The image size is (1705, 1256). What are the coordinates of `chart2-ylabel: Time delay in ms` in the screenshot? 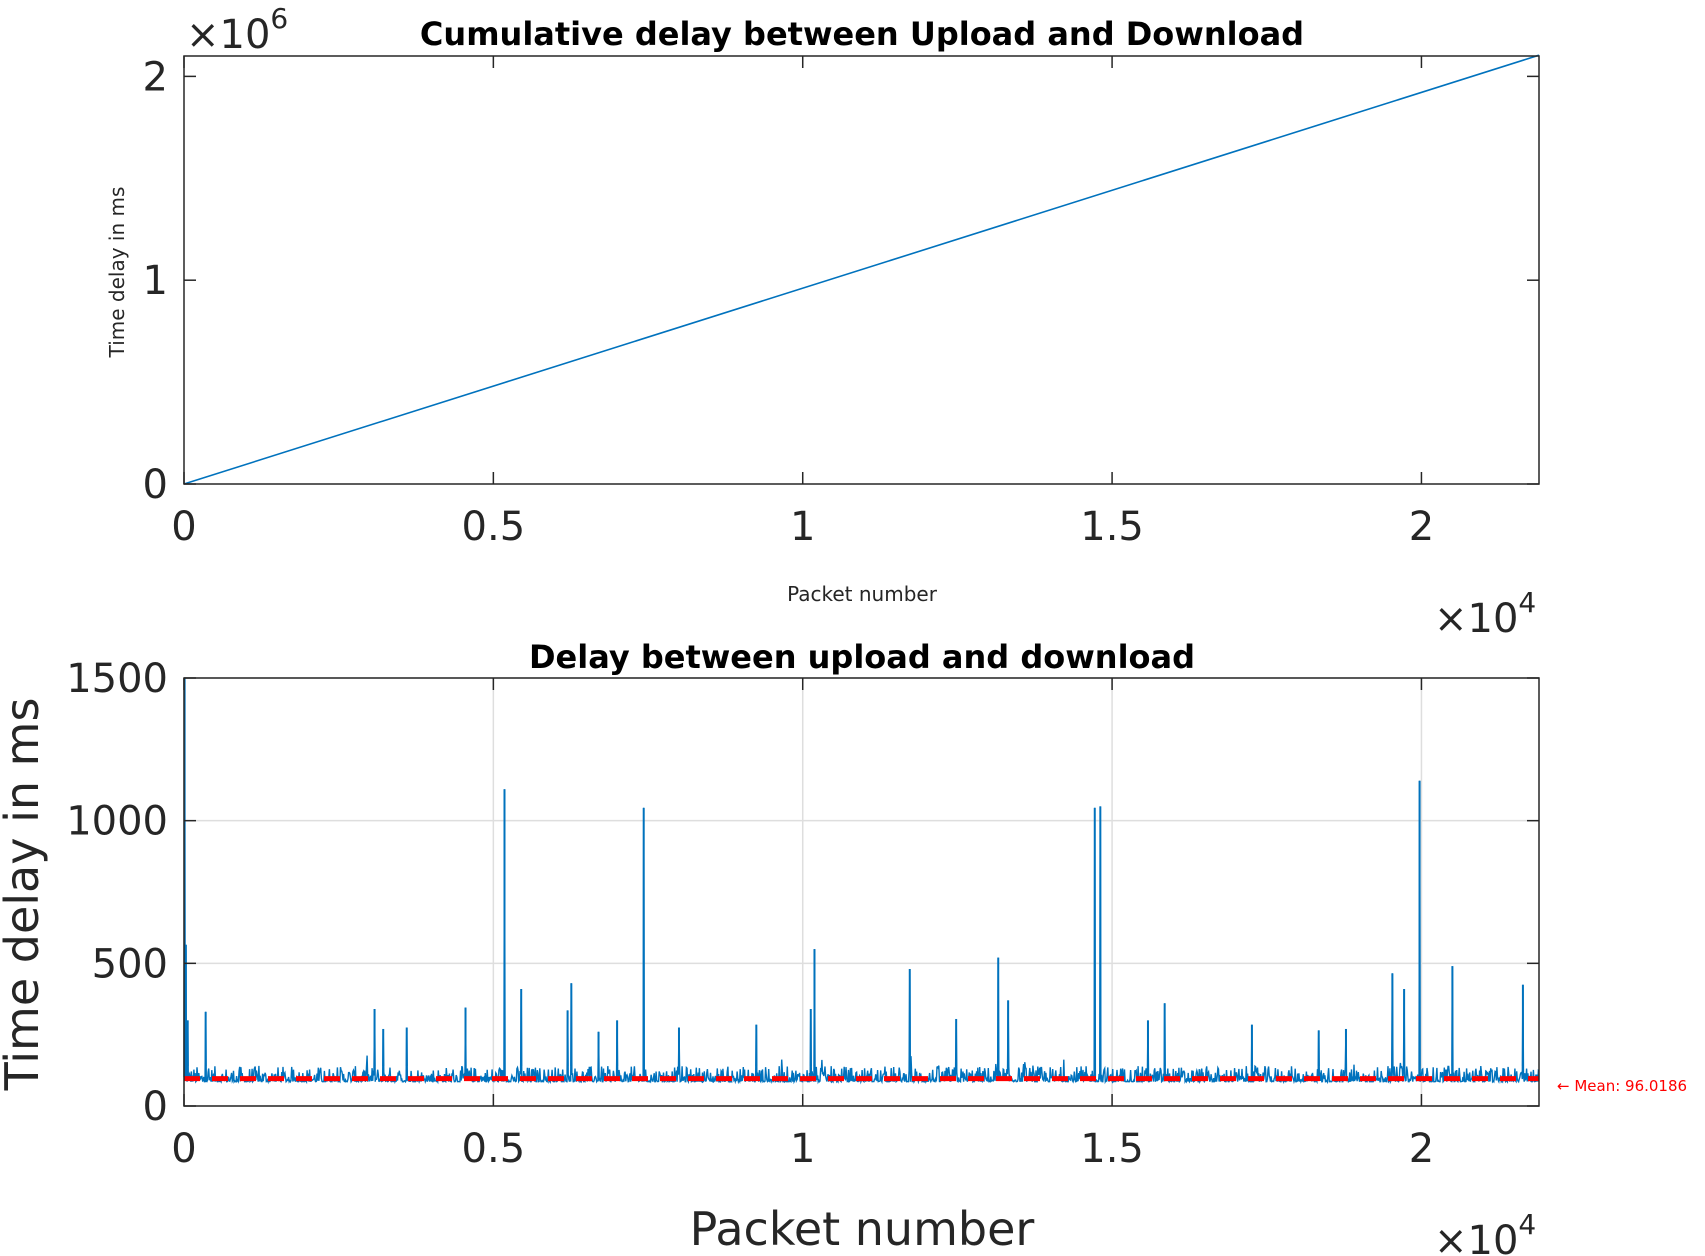 It's located at (24, 895).